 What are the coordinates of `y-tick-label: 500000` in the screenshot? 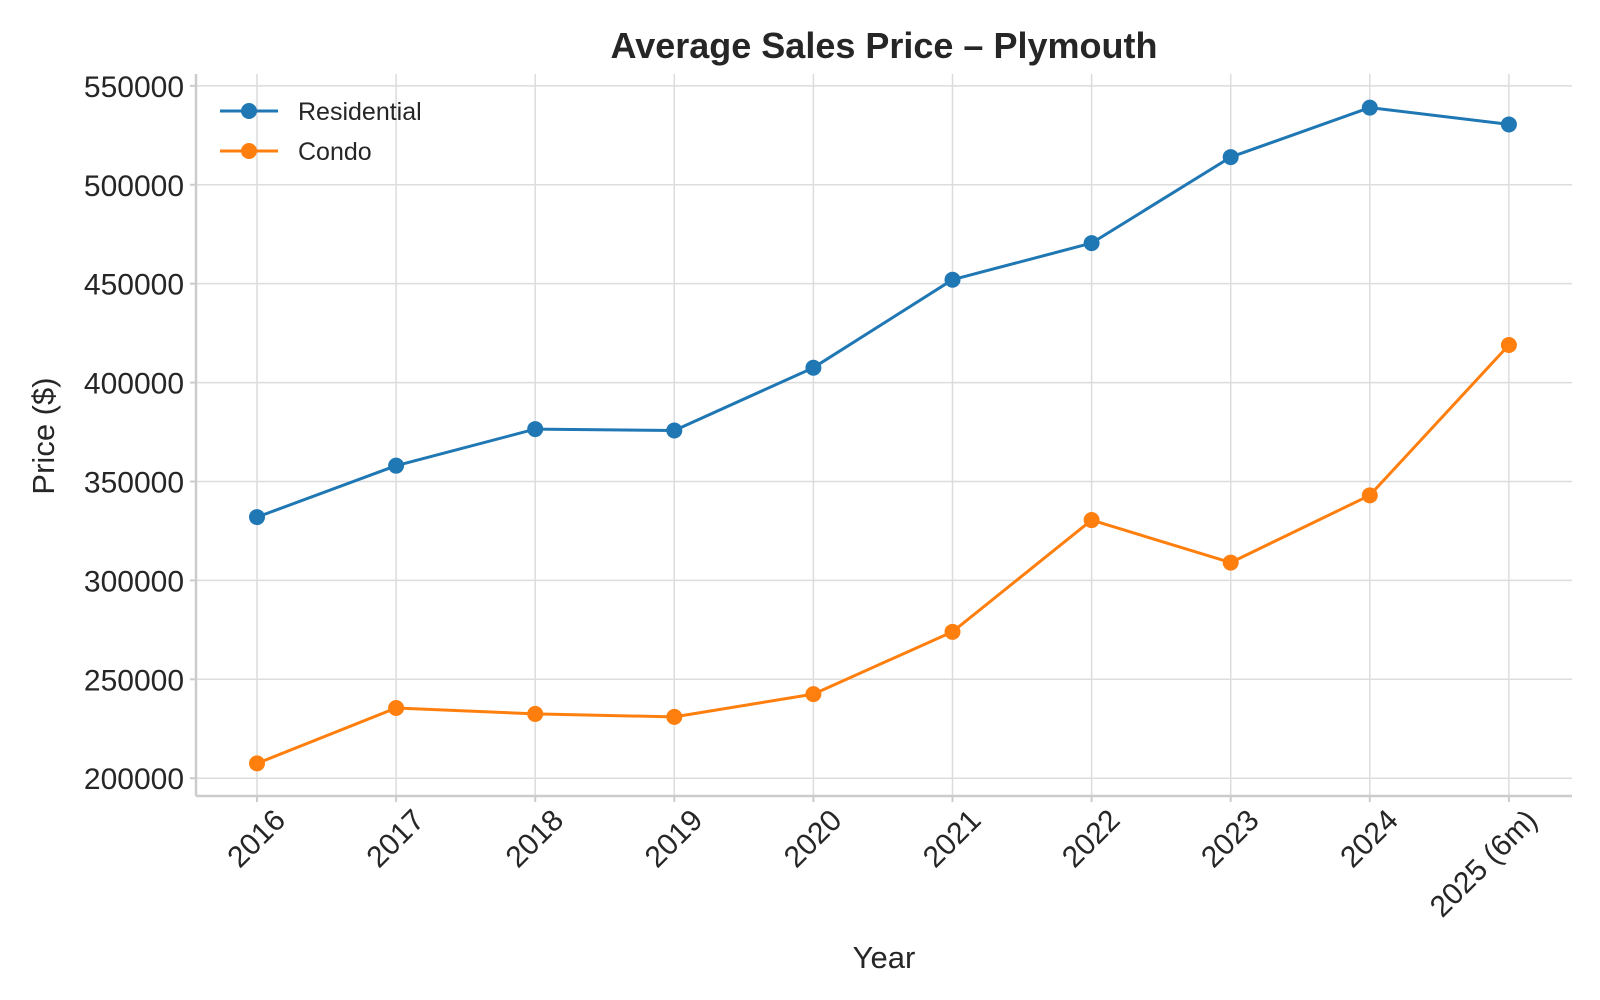 It's located at (134, 186).